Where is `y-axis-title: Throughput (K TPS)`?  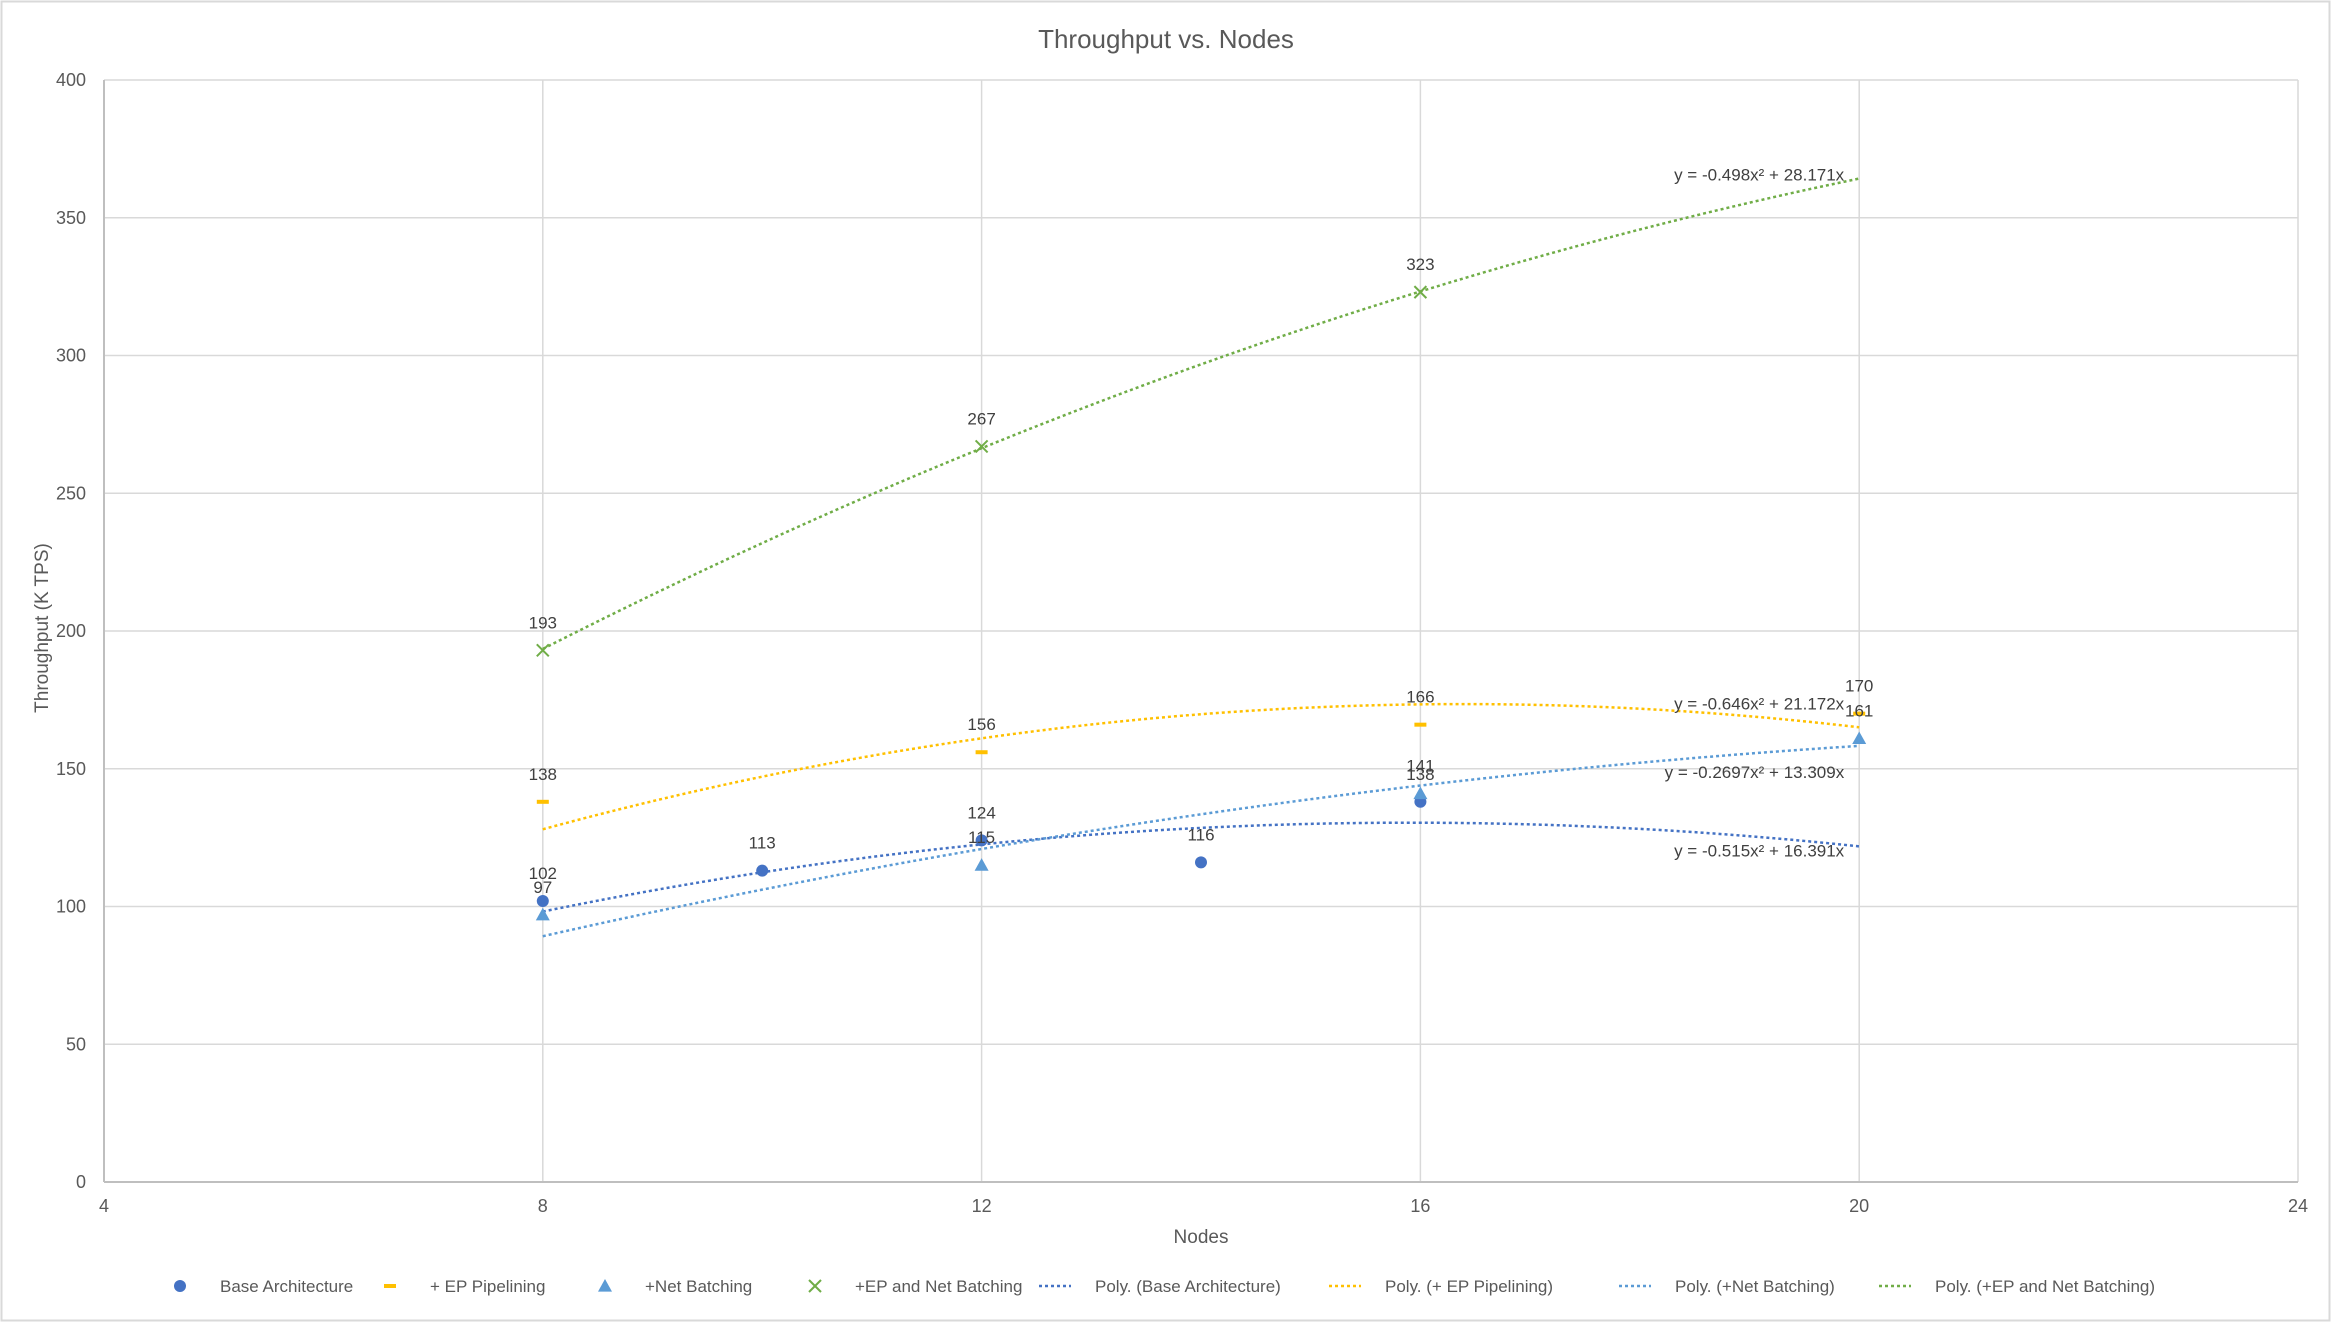
y-axis-title: Throughput (K TPS) is located at coordinates (42, 628).